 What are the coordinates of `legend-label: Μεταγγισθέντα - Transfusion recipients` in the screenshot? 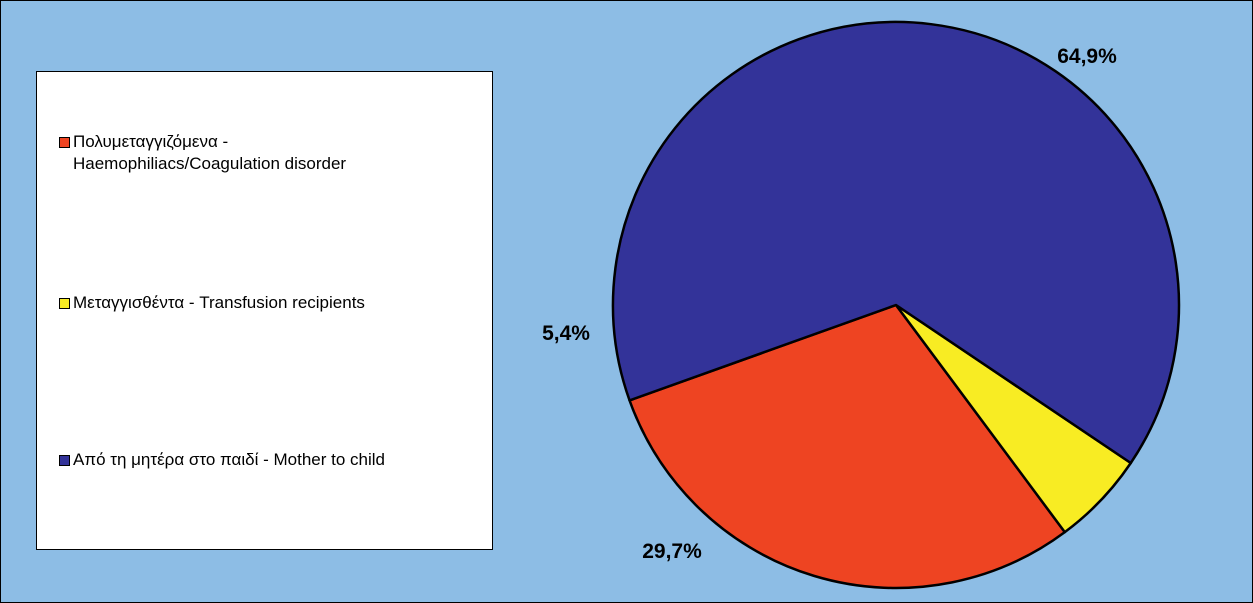 It's located at (219, 302).